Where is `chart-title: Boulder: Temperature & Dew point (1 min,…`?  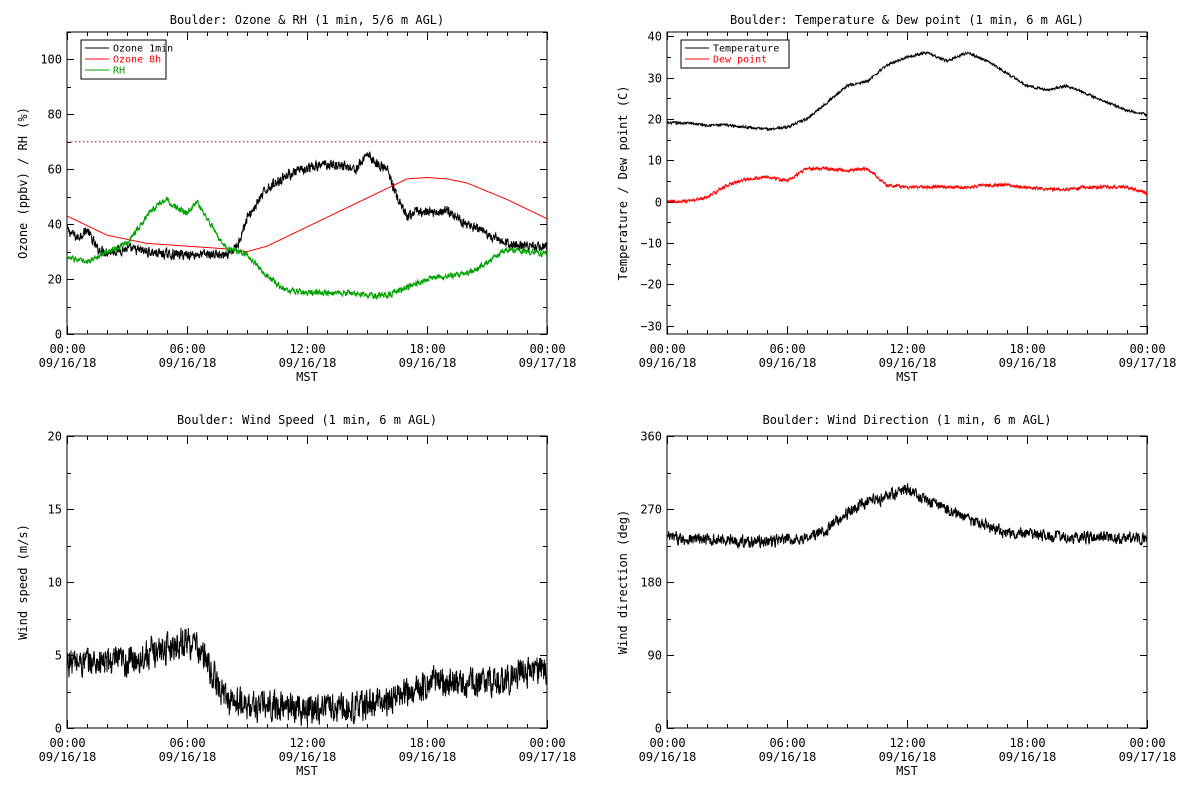 chart-title: Boulder: Temperature & Dew point (1 min,… is located at coordinates (907, 20).